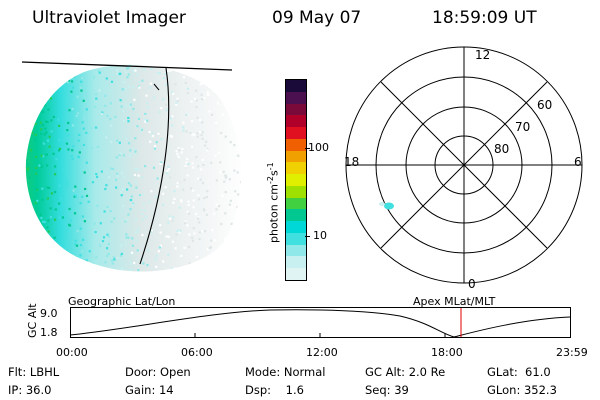  I want to click on timeline-xtick-2359: 23:59, so click(572, 352).